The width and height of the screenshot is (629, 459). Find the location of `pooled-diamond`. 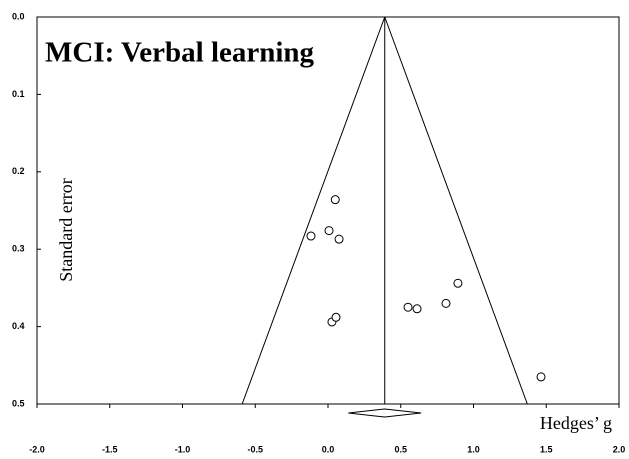

pooled-diamond is located at coordinates (385, 413).